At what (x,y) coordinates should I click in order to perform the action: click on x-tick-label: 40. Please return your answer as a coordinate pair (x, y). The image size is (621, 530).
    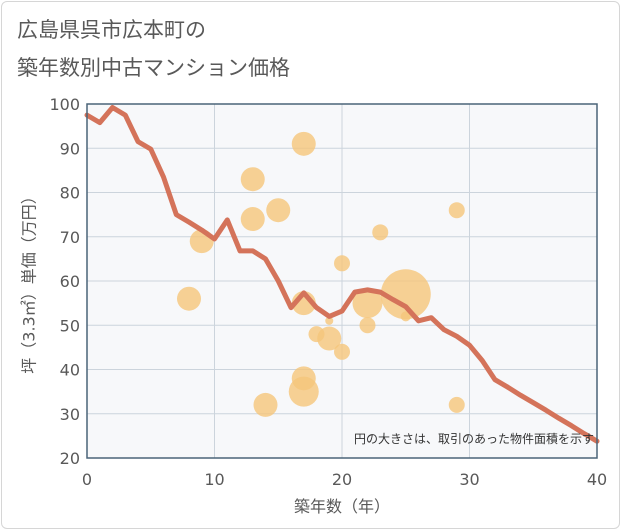
    Looking at the image, I should click on (597, 479).